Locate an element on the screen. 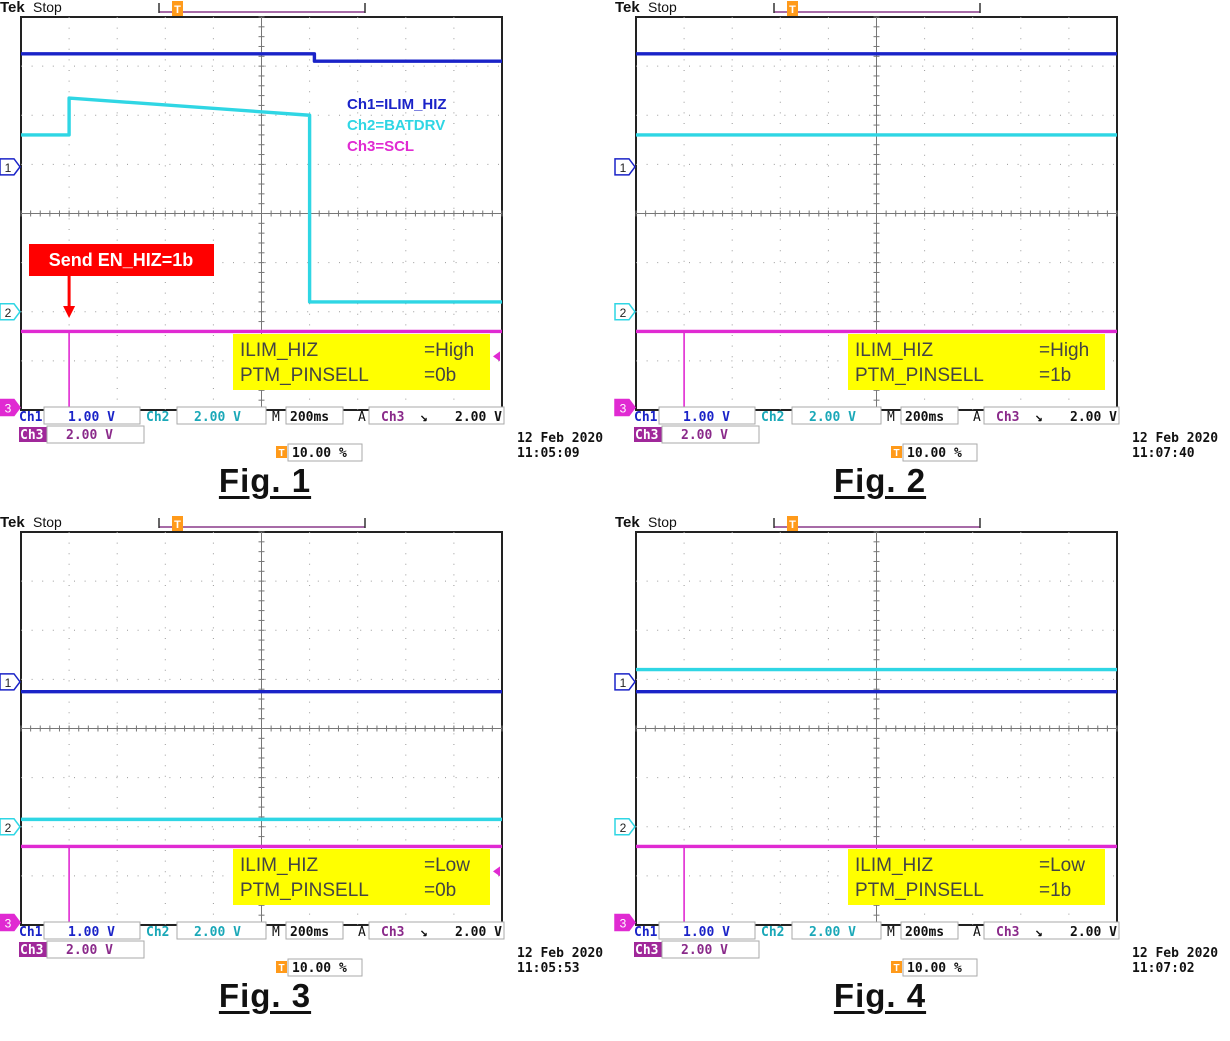 The image size is (1230, 1041). figure-caption: Fig. 4 is located at coordinates (880, 995).